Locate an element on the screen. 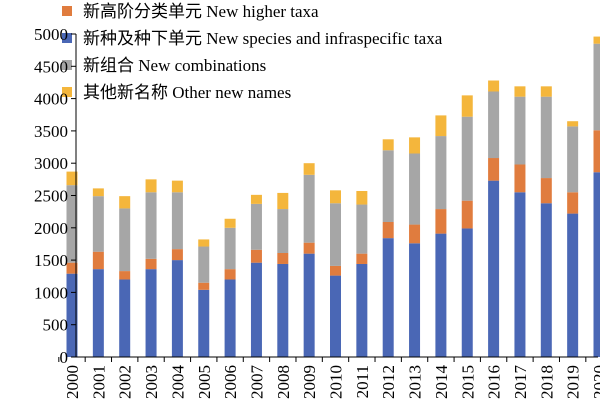 The height and width of the screenshot is (407, 600). x-tick-label-2007: 2007 is located at coordinates (256, 382).